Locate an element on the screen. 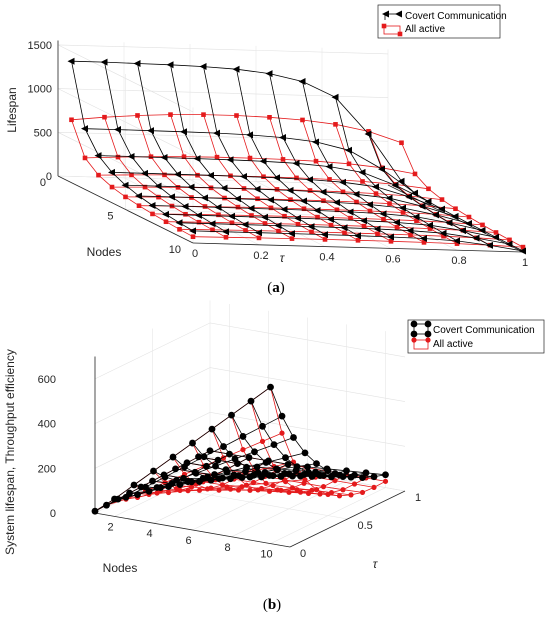 The width and height of the screenshot is (550, 618). chart-b-surfaces is located at coordinates (240, 449).